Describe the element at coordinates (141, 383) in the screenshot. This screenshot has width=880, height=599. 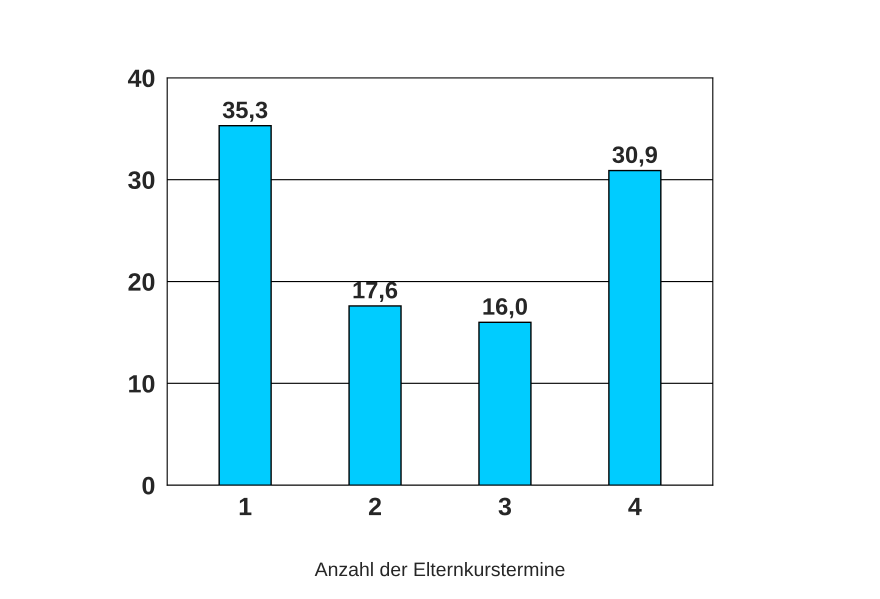
I see `y-tick-label: 10` at that location.